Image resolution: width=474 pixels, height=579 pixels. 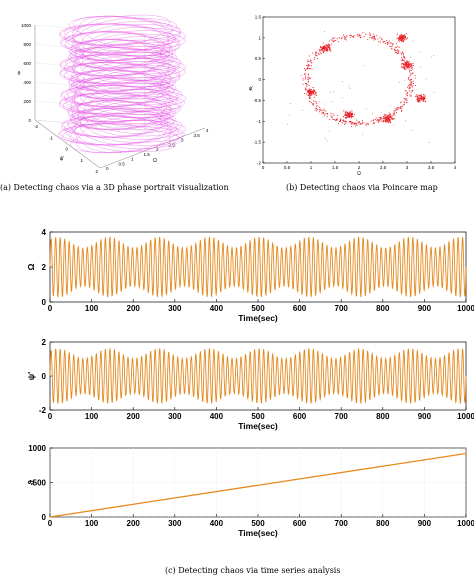 I want to click on x-tick-label: 900, so click(x=425, y=523).